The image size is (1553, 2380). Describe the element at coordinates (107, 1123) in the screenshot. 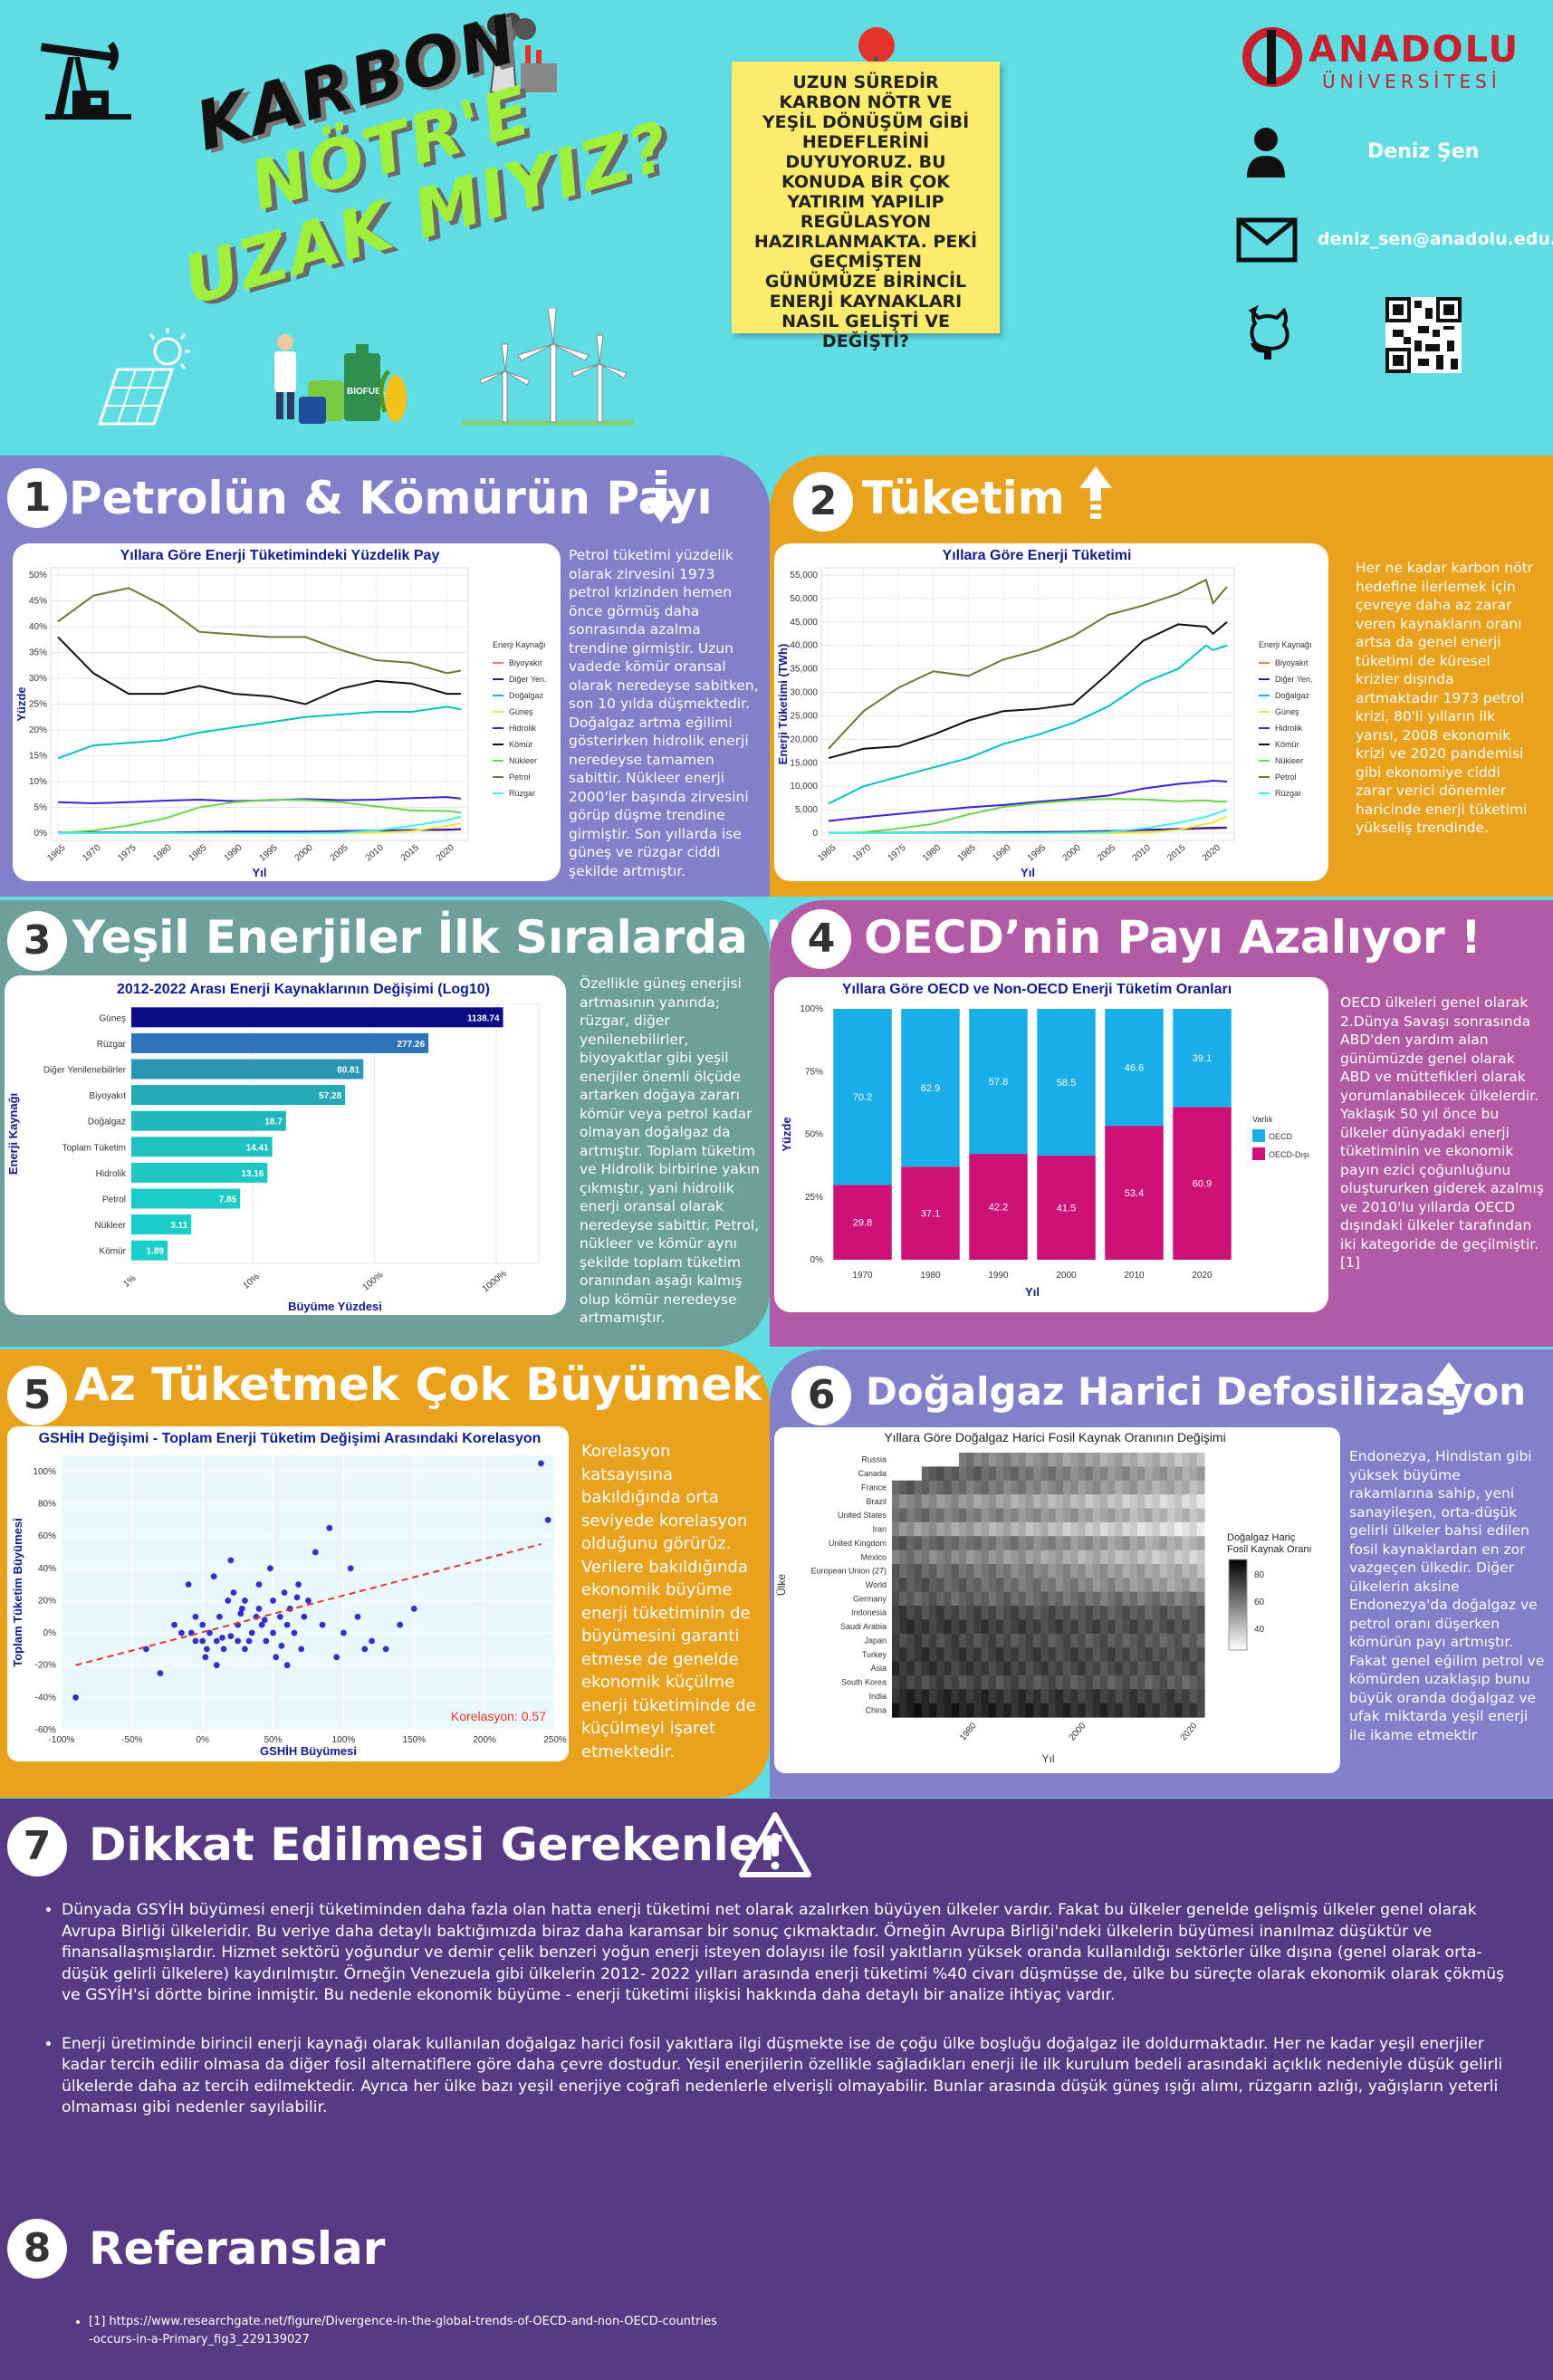

I see `category-label: Doğalgaz` at that location.